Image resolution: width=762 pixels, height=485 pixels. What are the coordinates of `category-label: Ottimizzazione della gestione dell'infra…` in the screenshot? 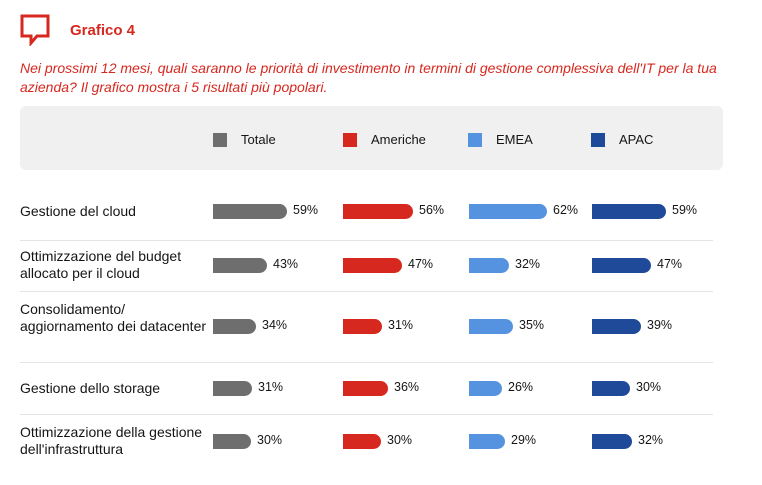 It's located at (111, 440).